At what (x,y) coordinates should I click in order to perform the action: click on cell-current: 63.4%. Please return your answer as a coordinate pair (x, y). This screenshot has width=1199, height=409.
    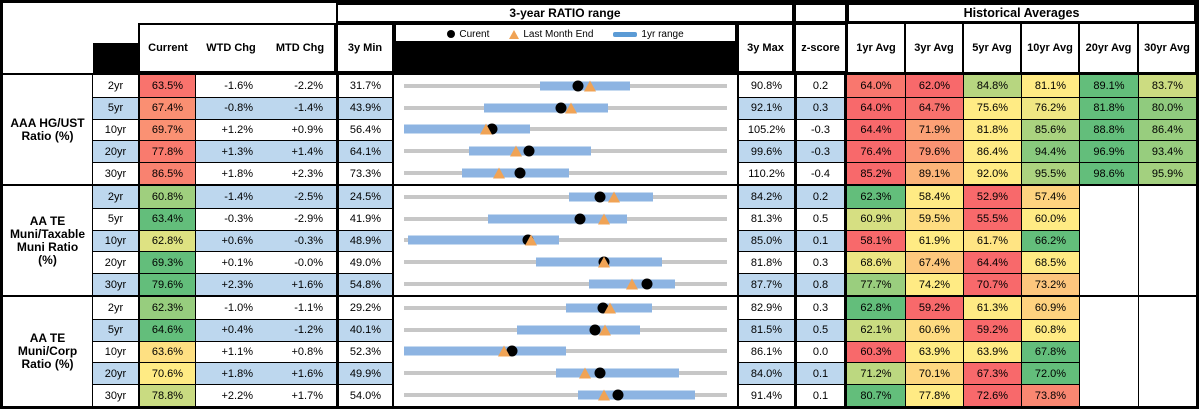
    Looking at the image, I should click on (167, 218).